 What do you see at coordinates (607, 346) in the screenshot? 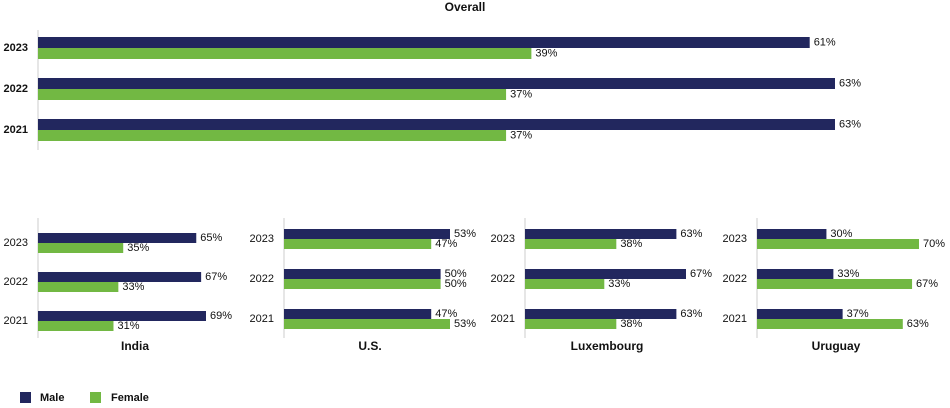
I see `chart-title: Luxembourg` at bounding box center [607, 346].